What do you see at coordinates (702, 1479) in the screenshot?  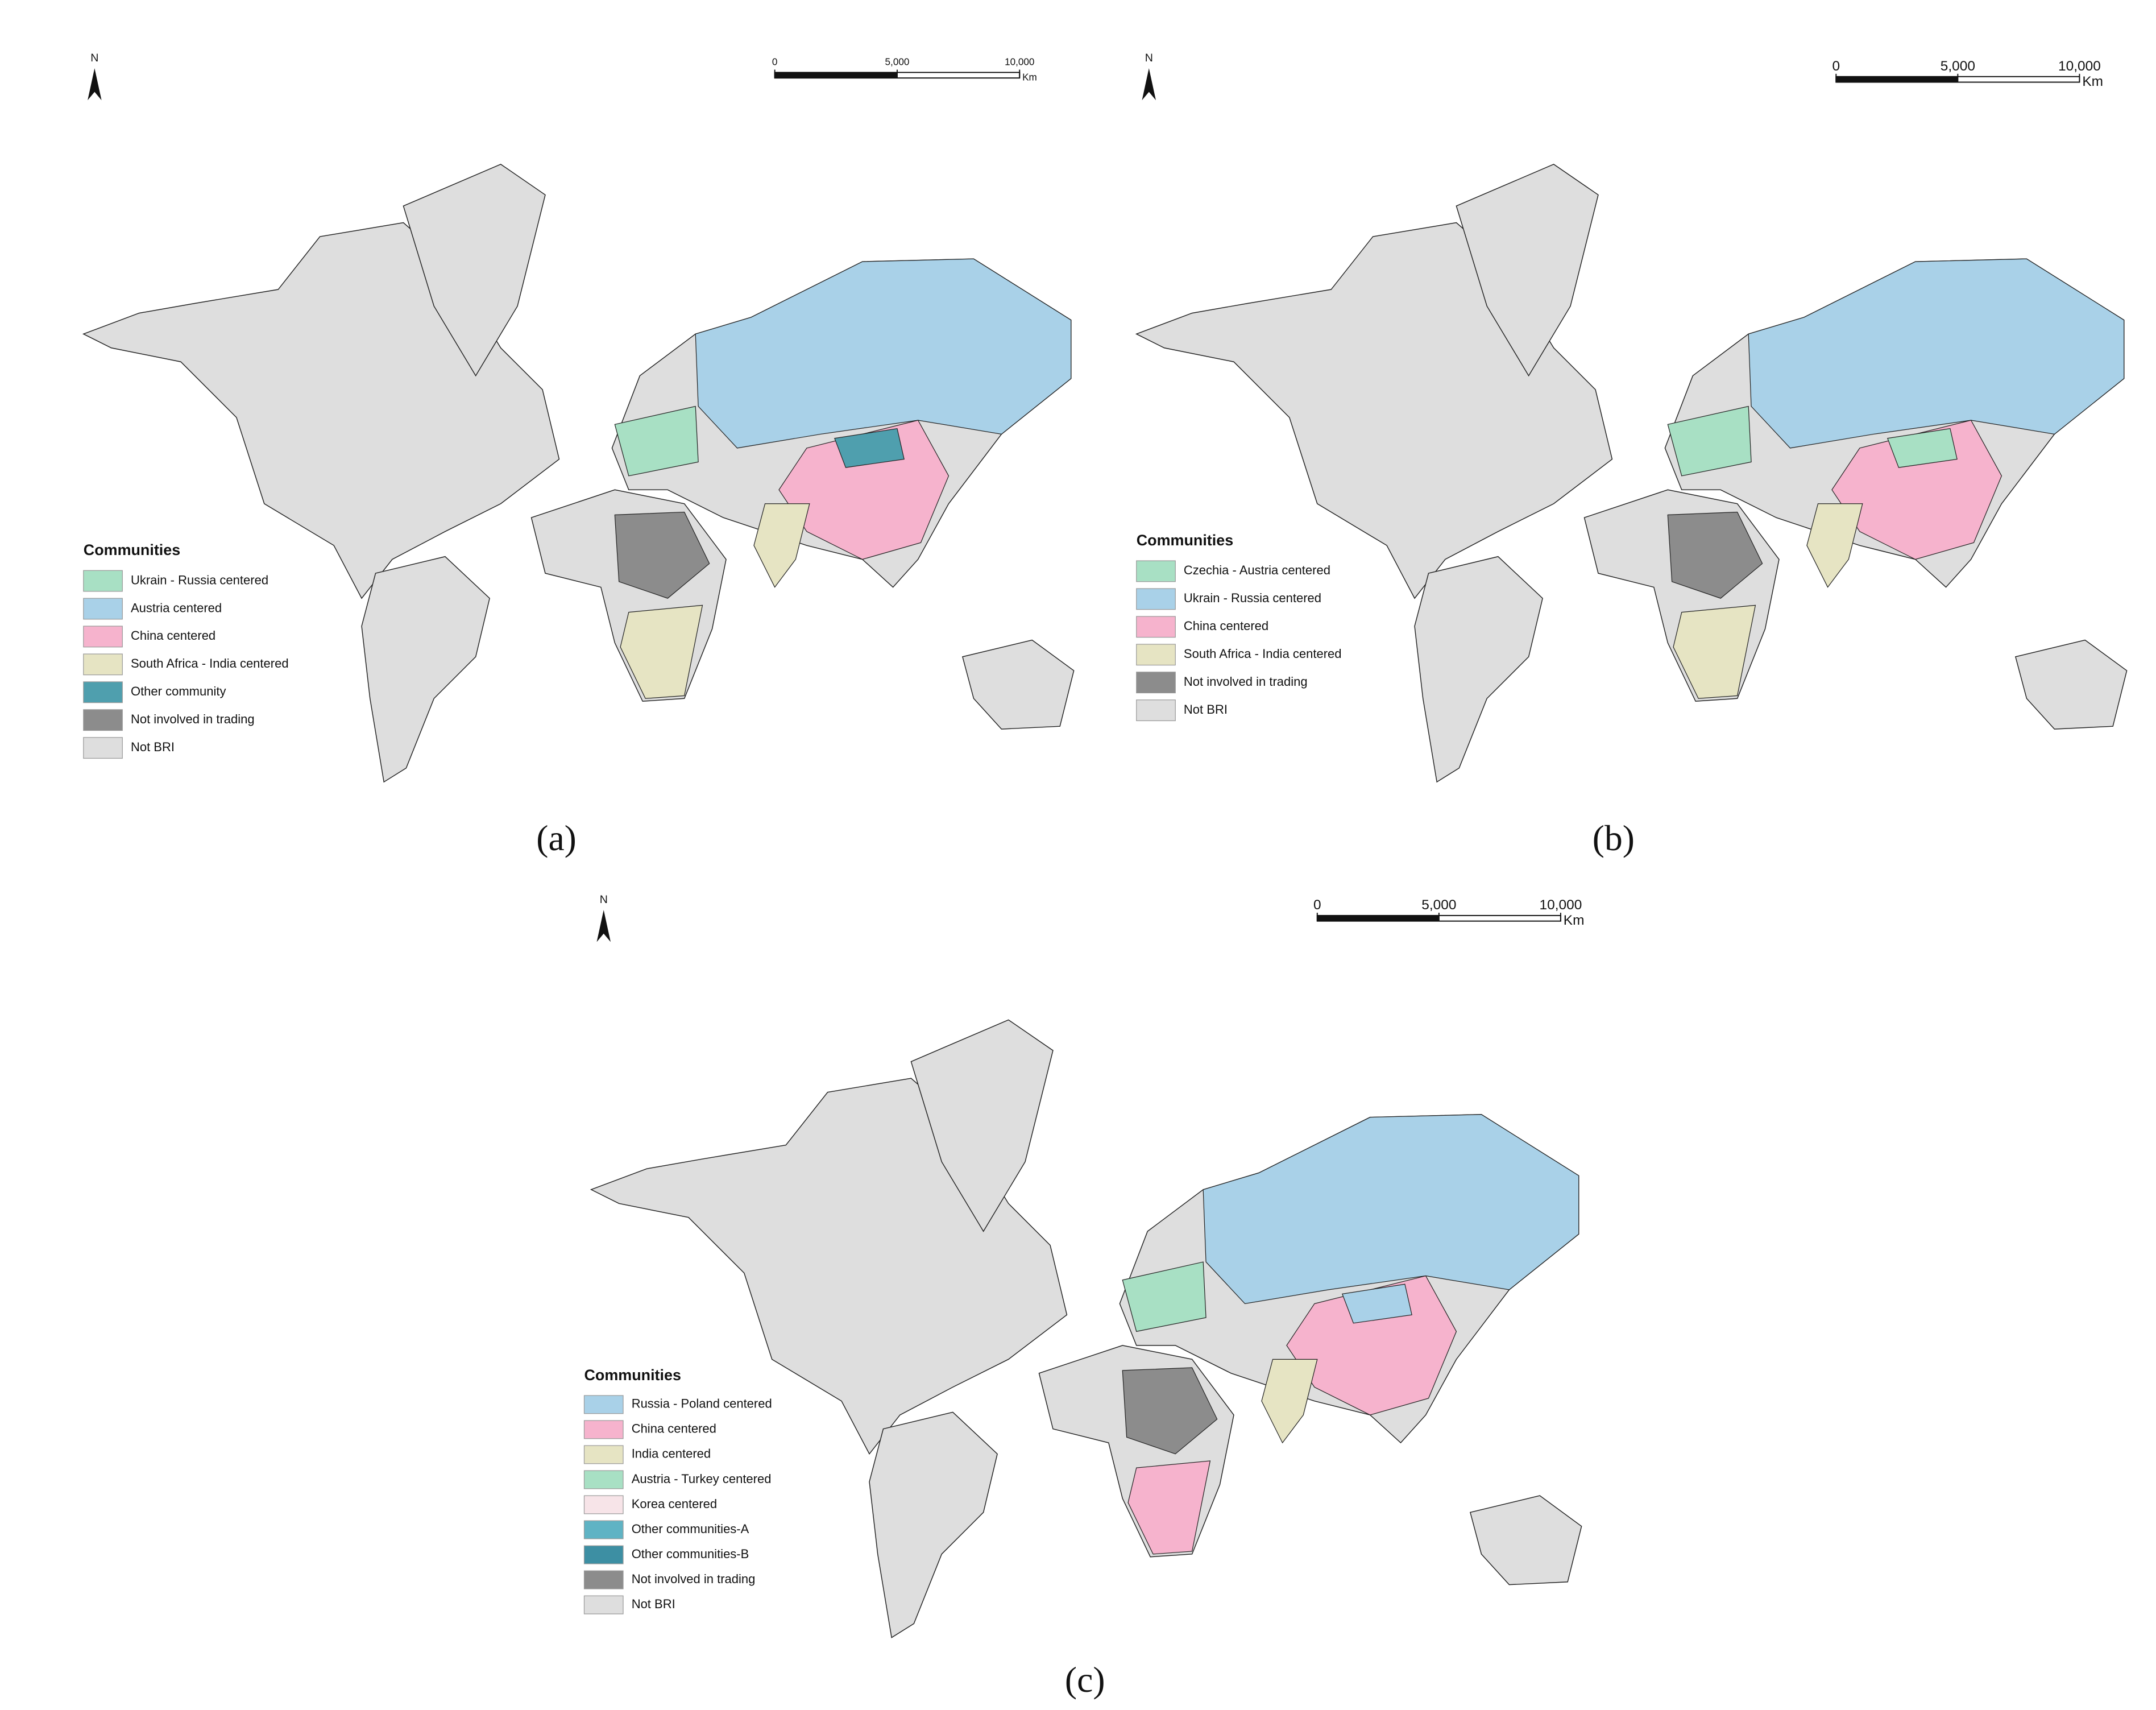 I see `legend-label: Austria - Turkey centered` at bounding box center [702, 1479].